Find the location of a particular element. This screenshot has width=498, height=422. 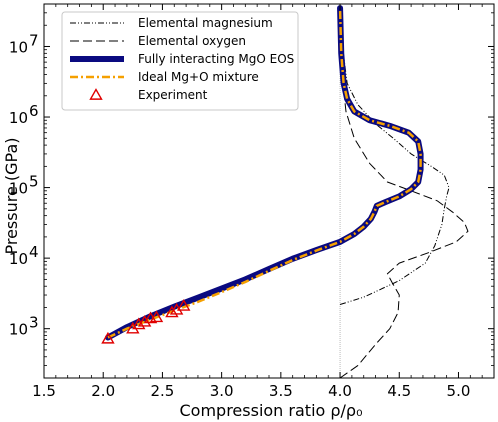

legend-box is located at coordinates (180, 61).